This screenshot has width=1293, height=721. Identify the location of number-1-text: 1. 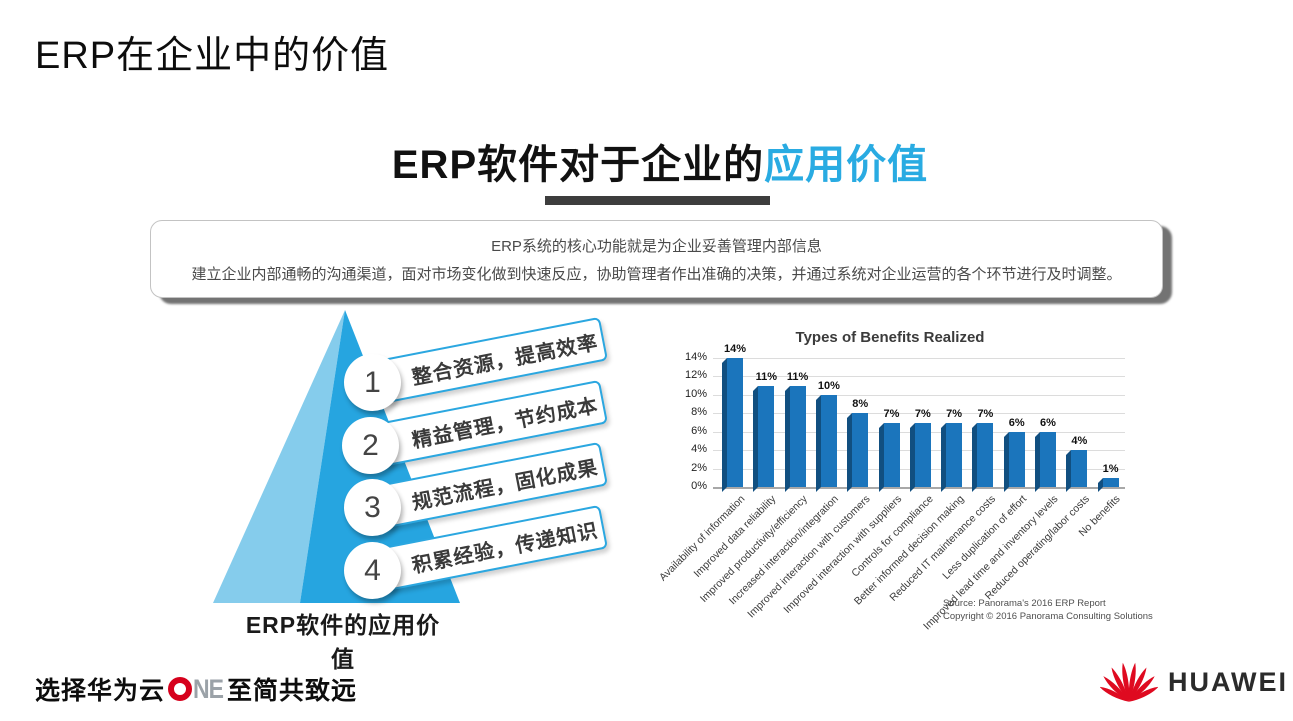
(372, 382).